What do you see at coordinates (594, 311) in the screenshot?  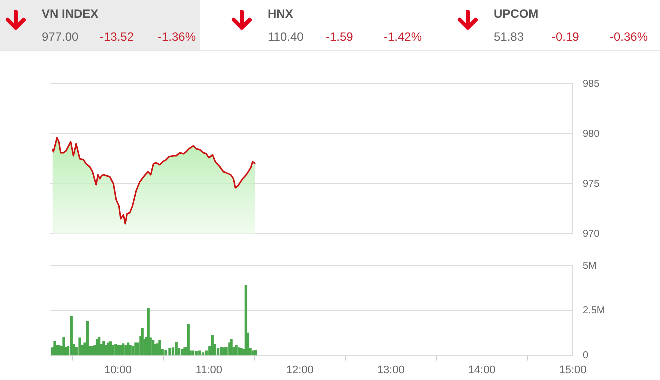 I see `y-tick-label: 2.5M` at bounding box center [594, 311].